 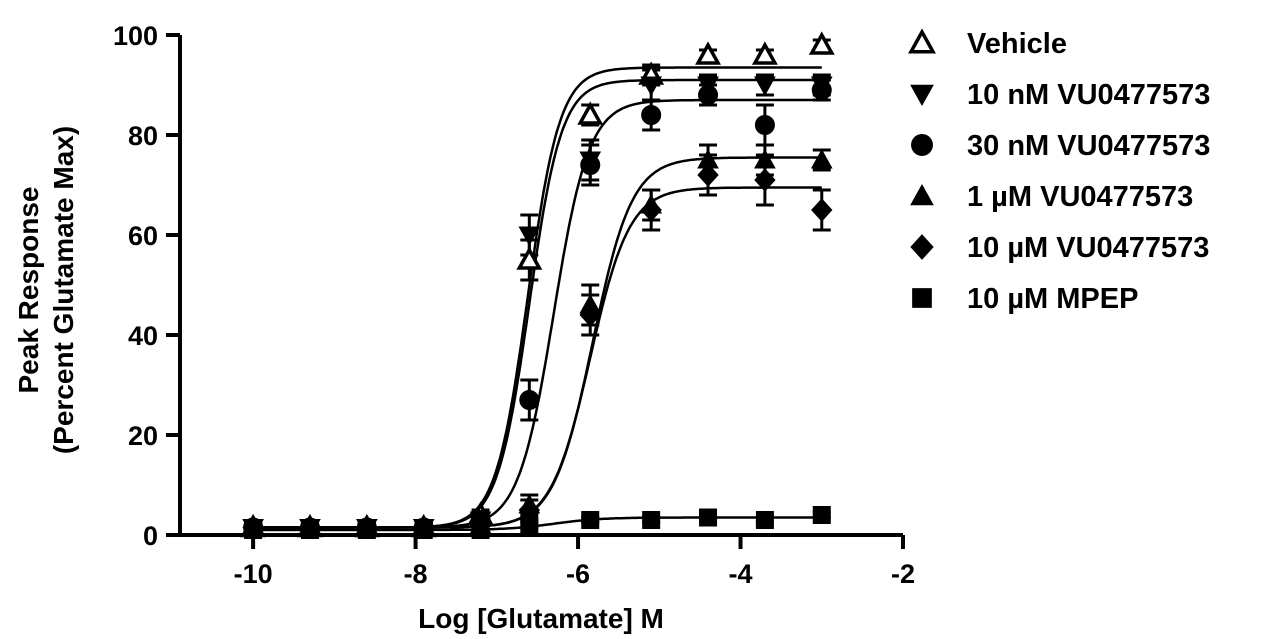 I want to click on y-tick-label: 60, so click(x=143, y=236).